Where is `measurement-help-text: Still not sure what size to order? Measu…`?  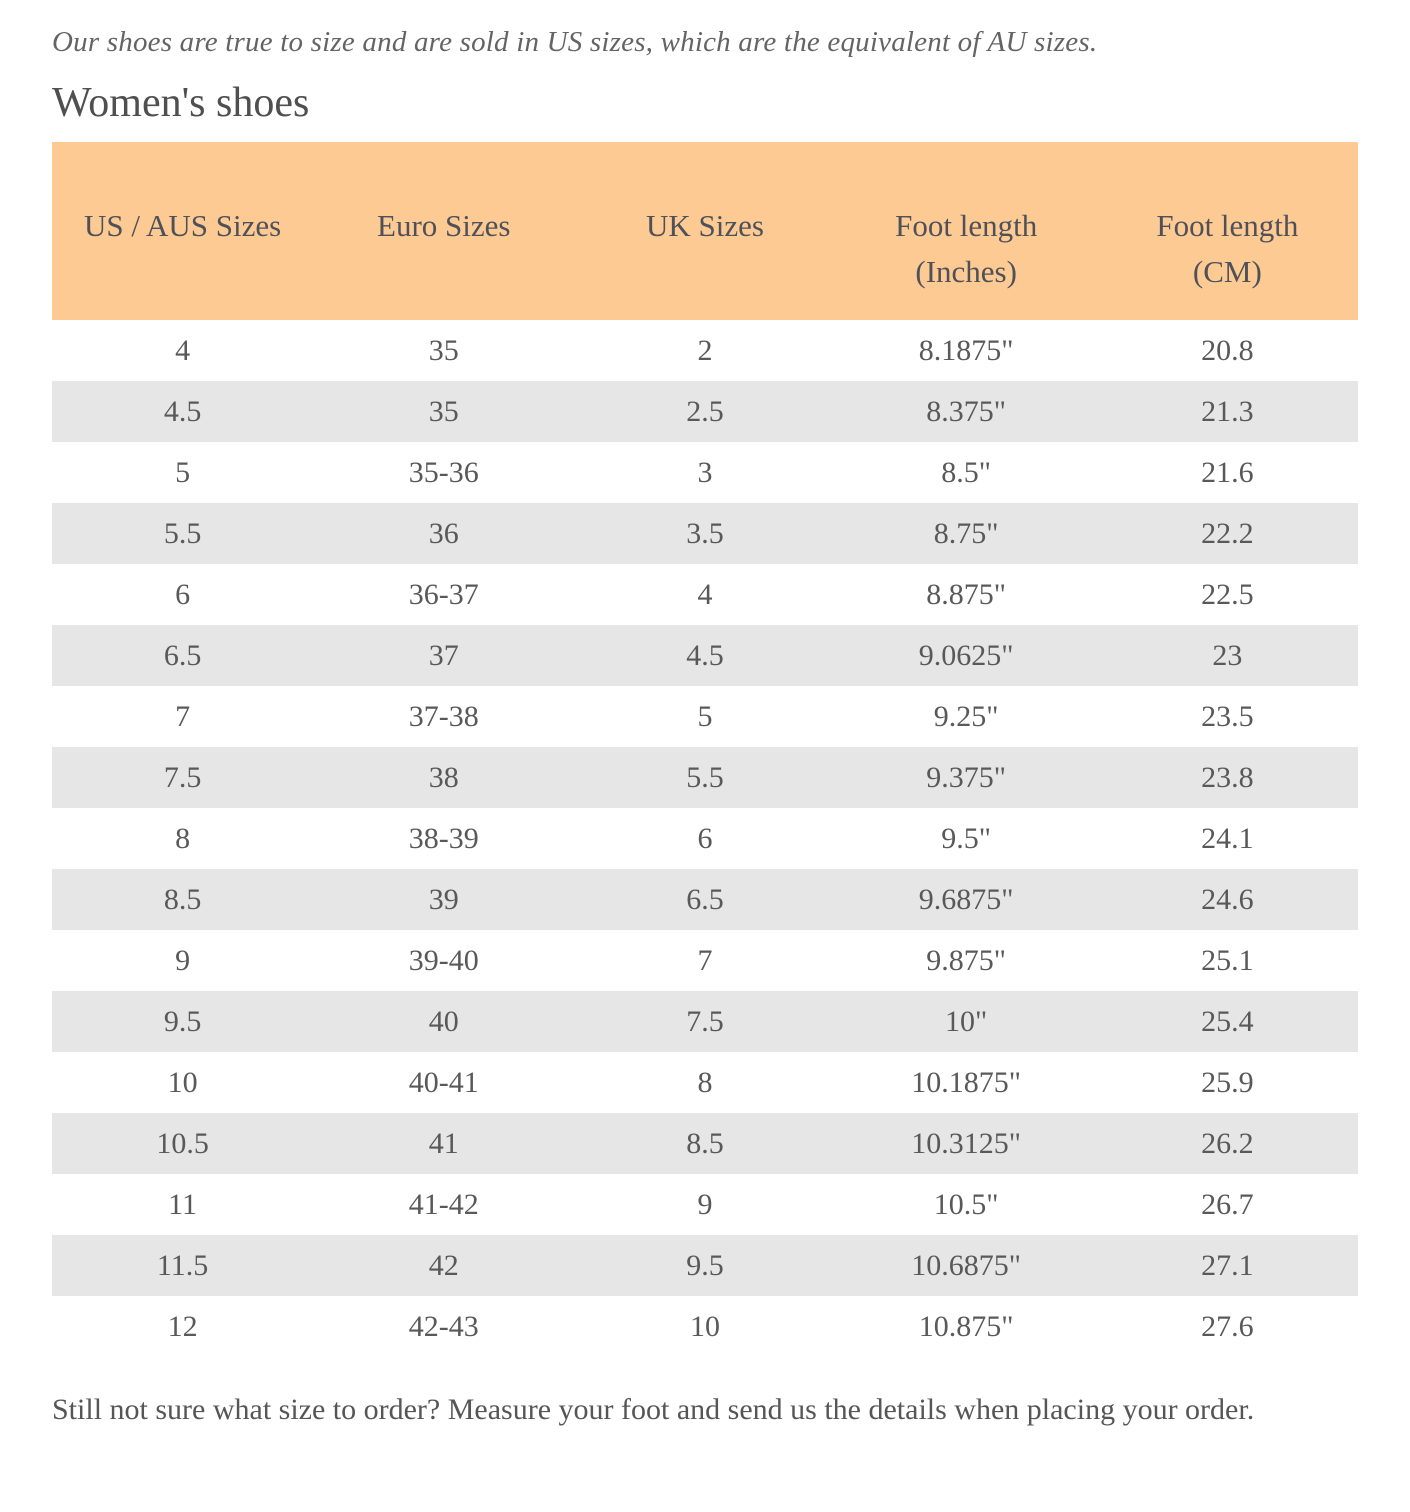 measurement-help-text: Still not sure what size to order? Measu… is located at coordinates (653, 1409).